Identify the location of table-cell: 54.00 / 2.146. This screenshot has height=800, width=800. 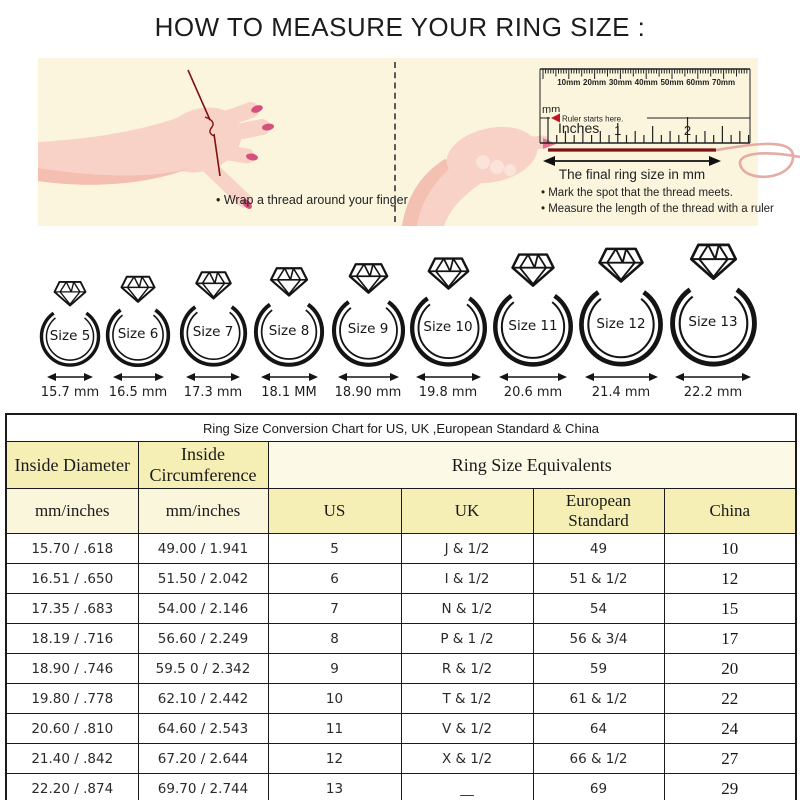
(203, 608).